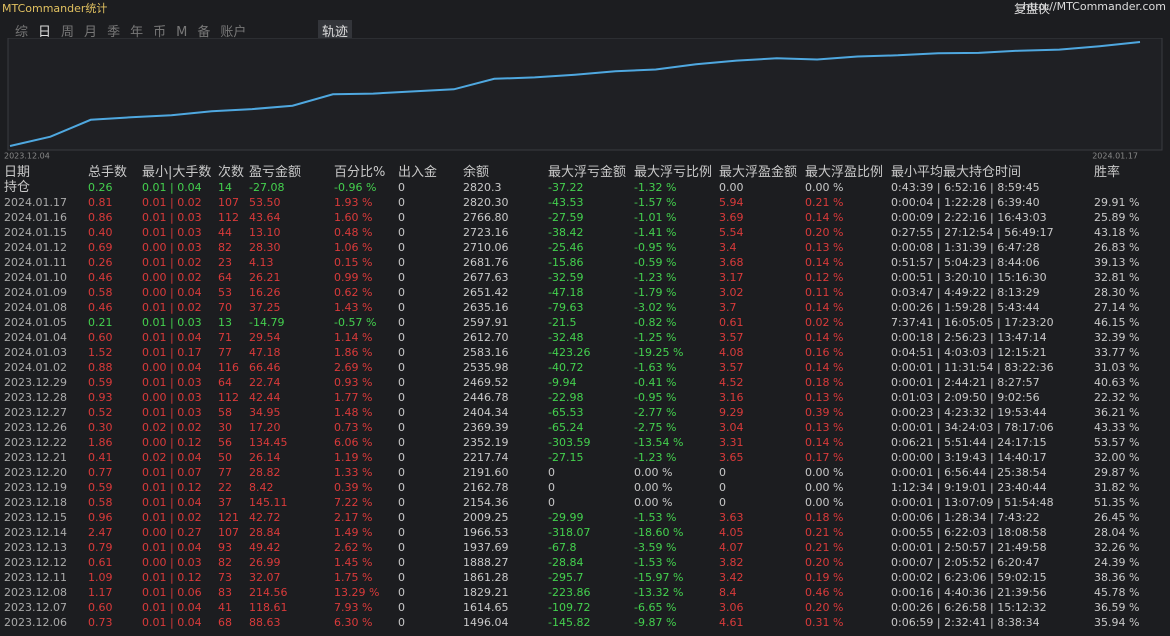 Image resolution: width=1170 pixels, height=636 pixels. I want to click on table-cell: 2217.74, so click(486, 457).